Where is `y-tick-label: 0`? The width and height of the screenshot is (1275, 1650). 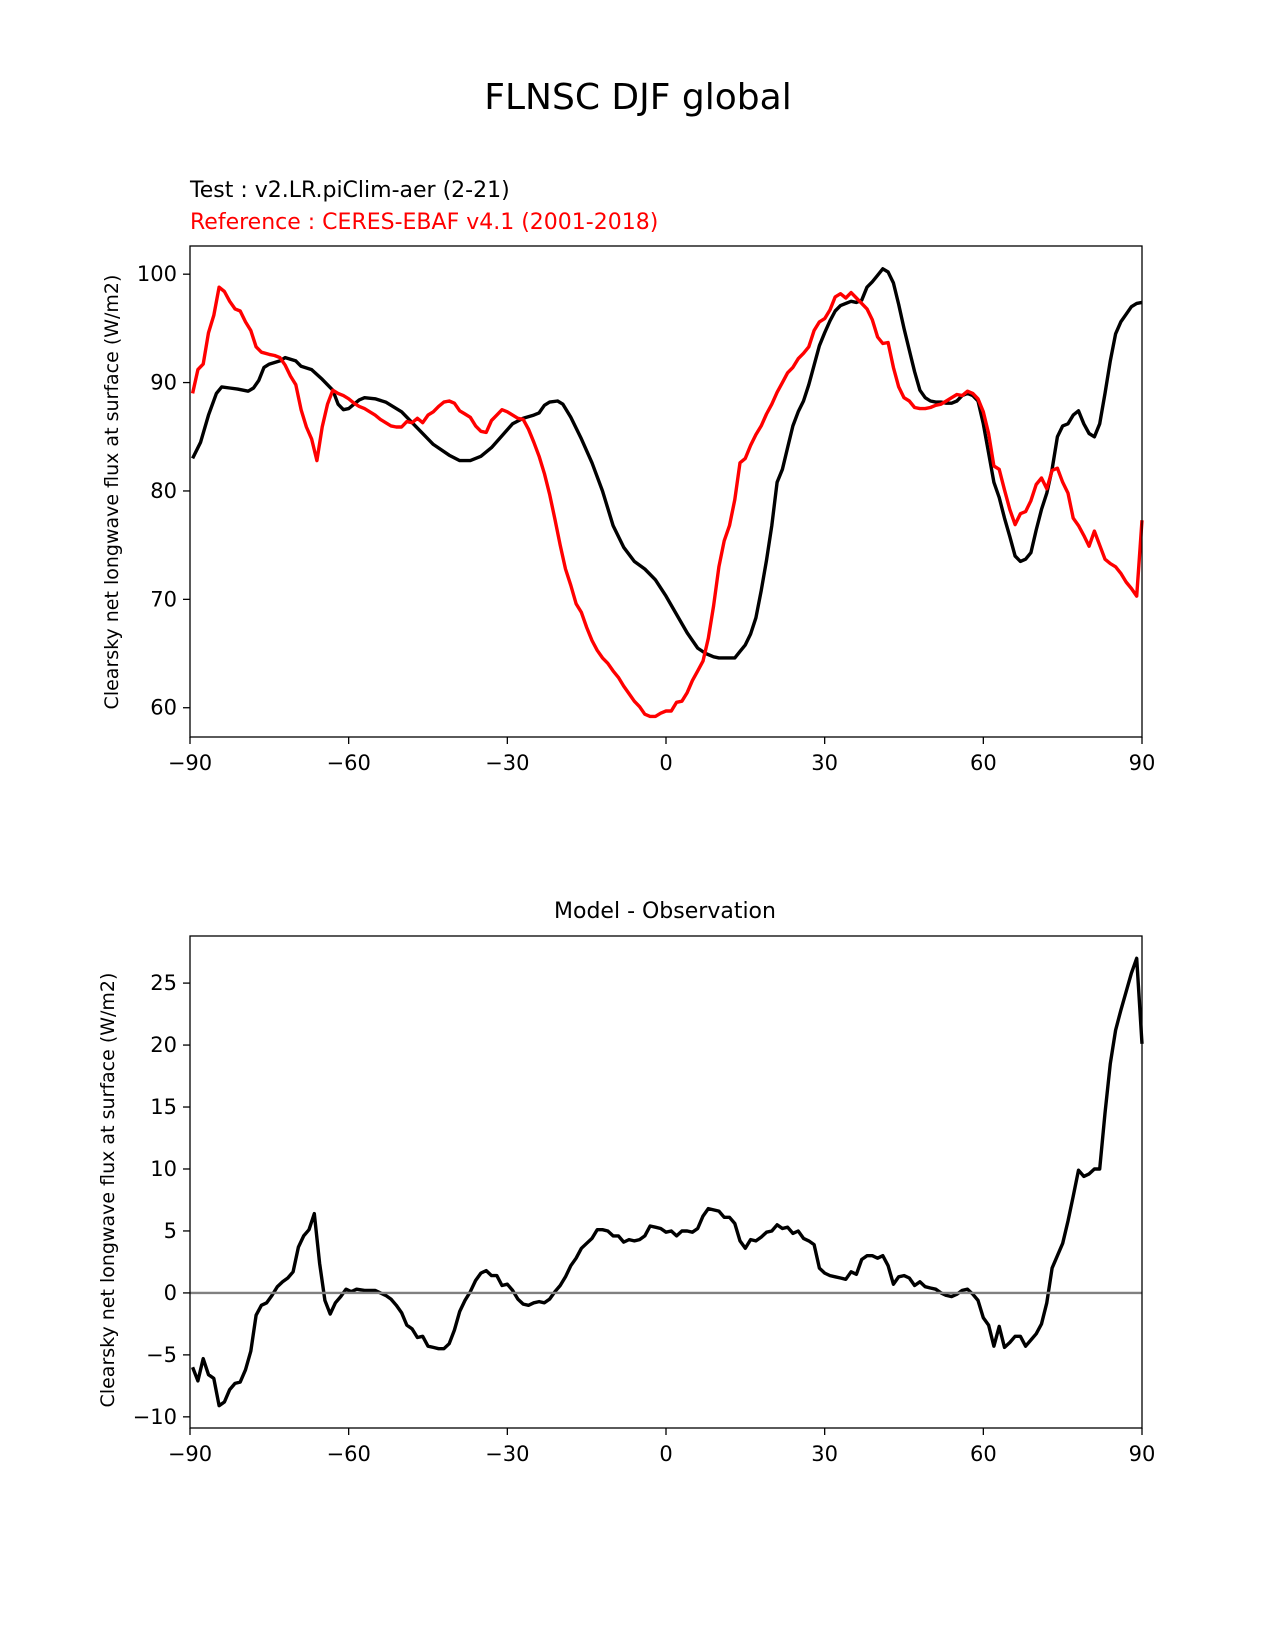
y-tick-label: 0 is located at coordinates (170, 1293).